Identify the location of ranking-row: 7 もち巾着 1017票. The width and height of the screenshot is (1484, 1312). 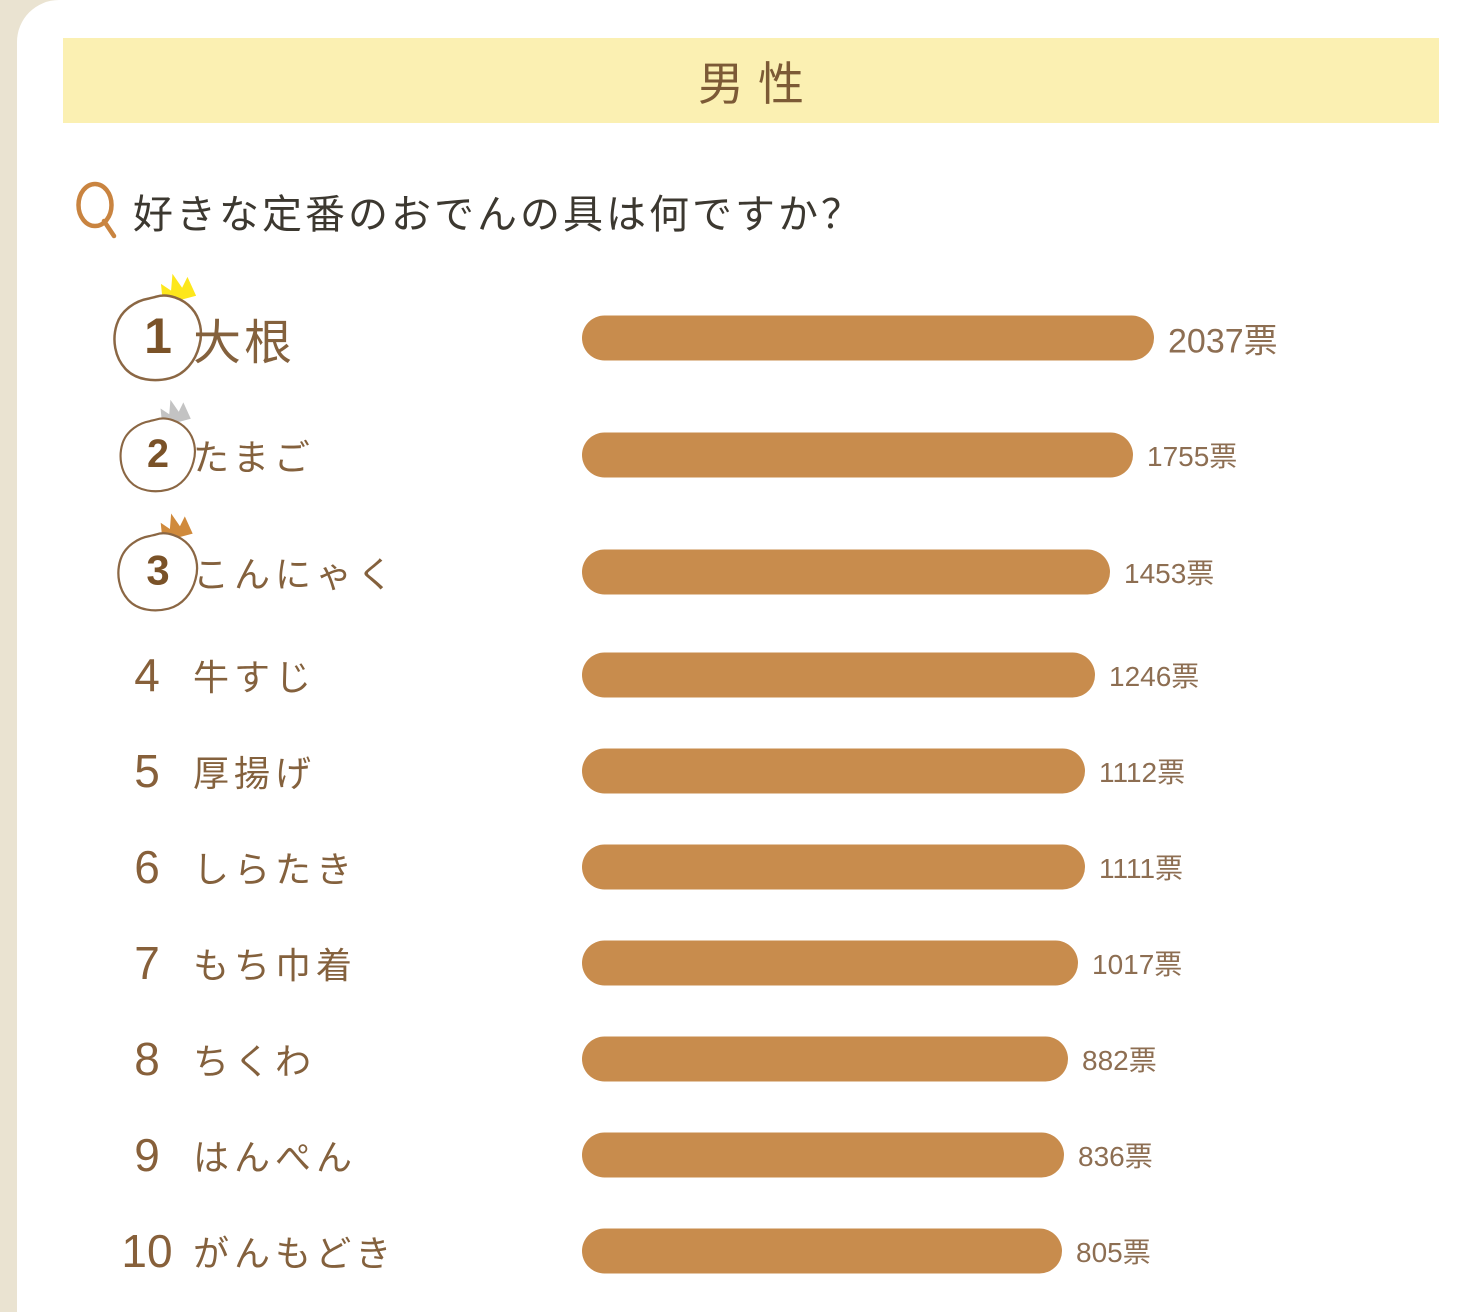
(750, 963).